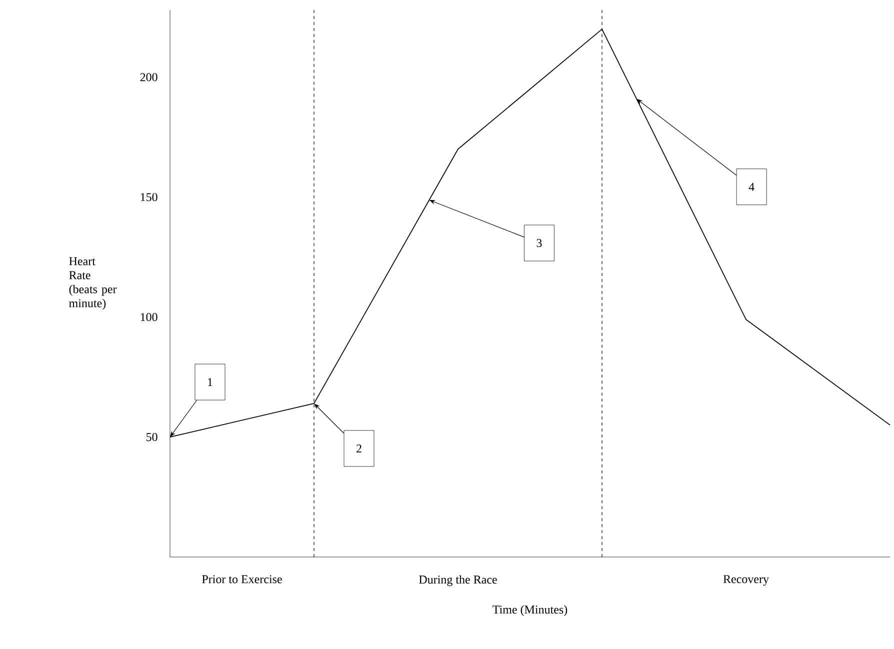 The image size is (894, 649). What do you see at coordinates (539, 243) in the screenshot?
I see `annotation: 3` at bounding box center [539, 243].